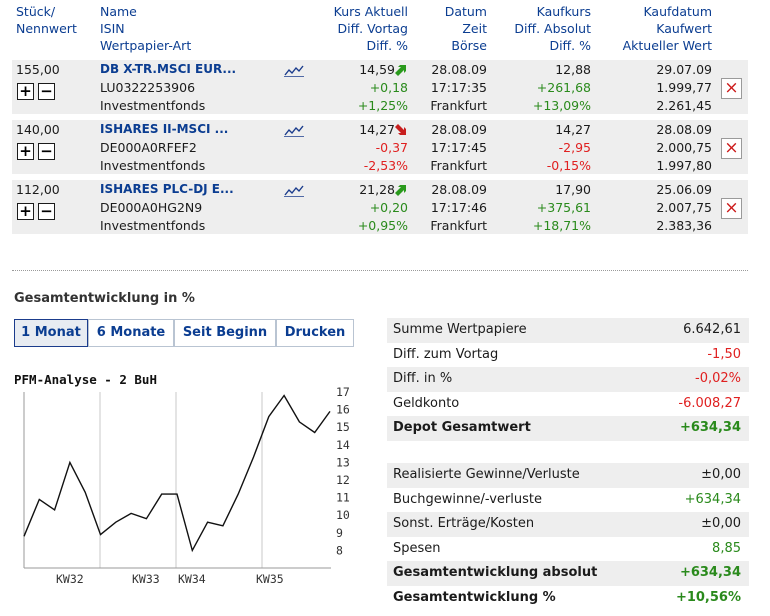 The width and height of the screenshot is (770, 616). I want to click on tab-since-start: Seit Beginn, so click(225, 333).